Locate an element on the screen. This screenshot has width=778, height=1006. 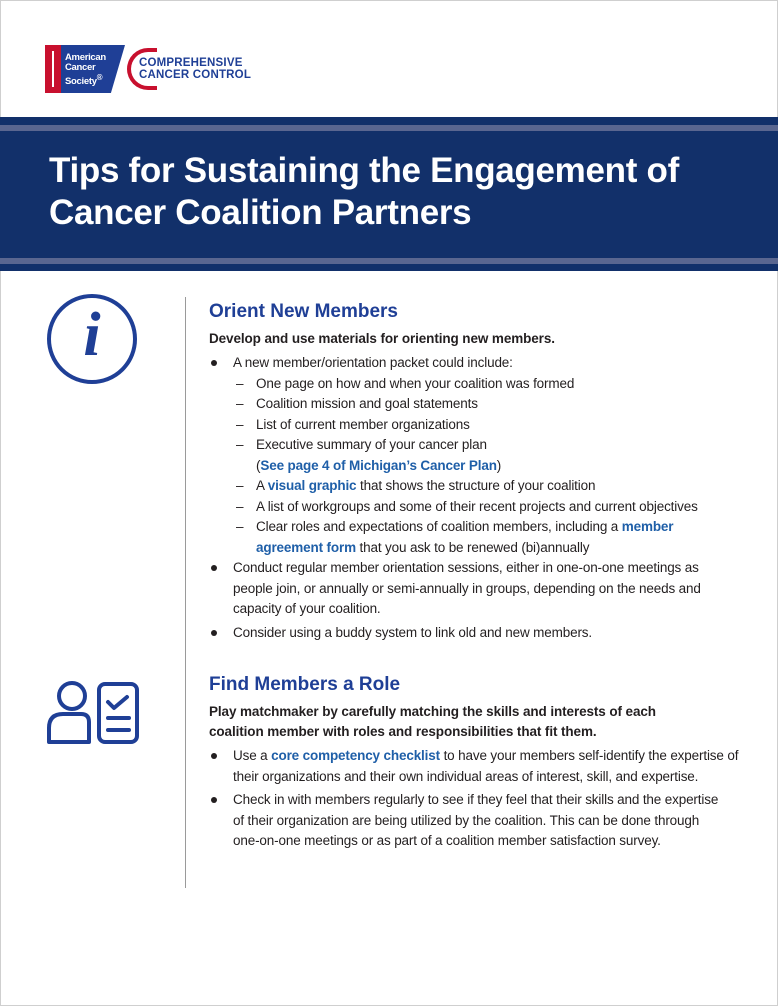
member-agreement-form-link: member agreement form is located at coordinates (465, 537).